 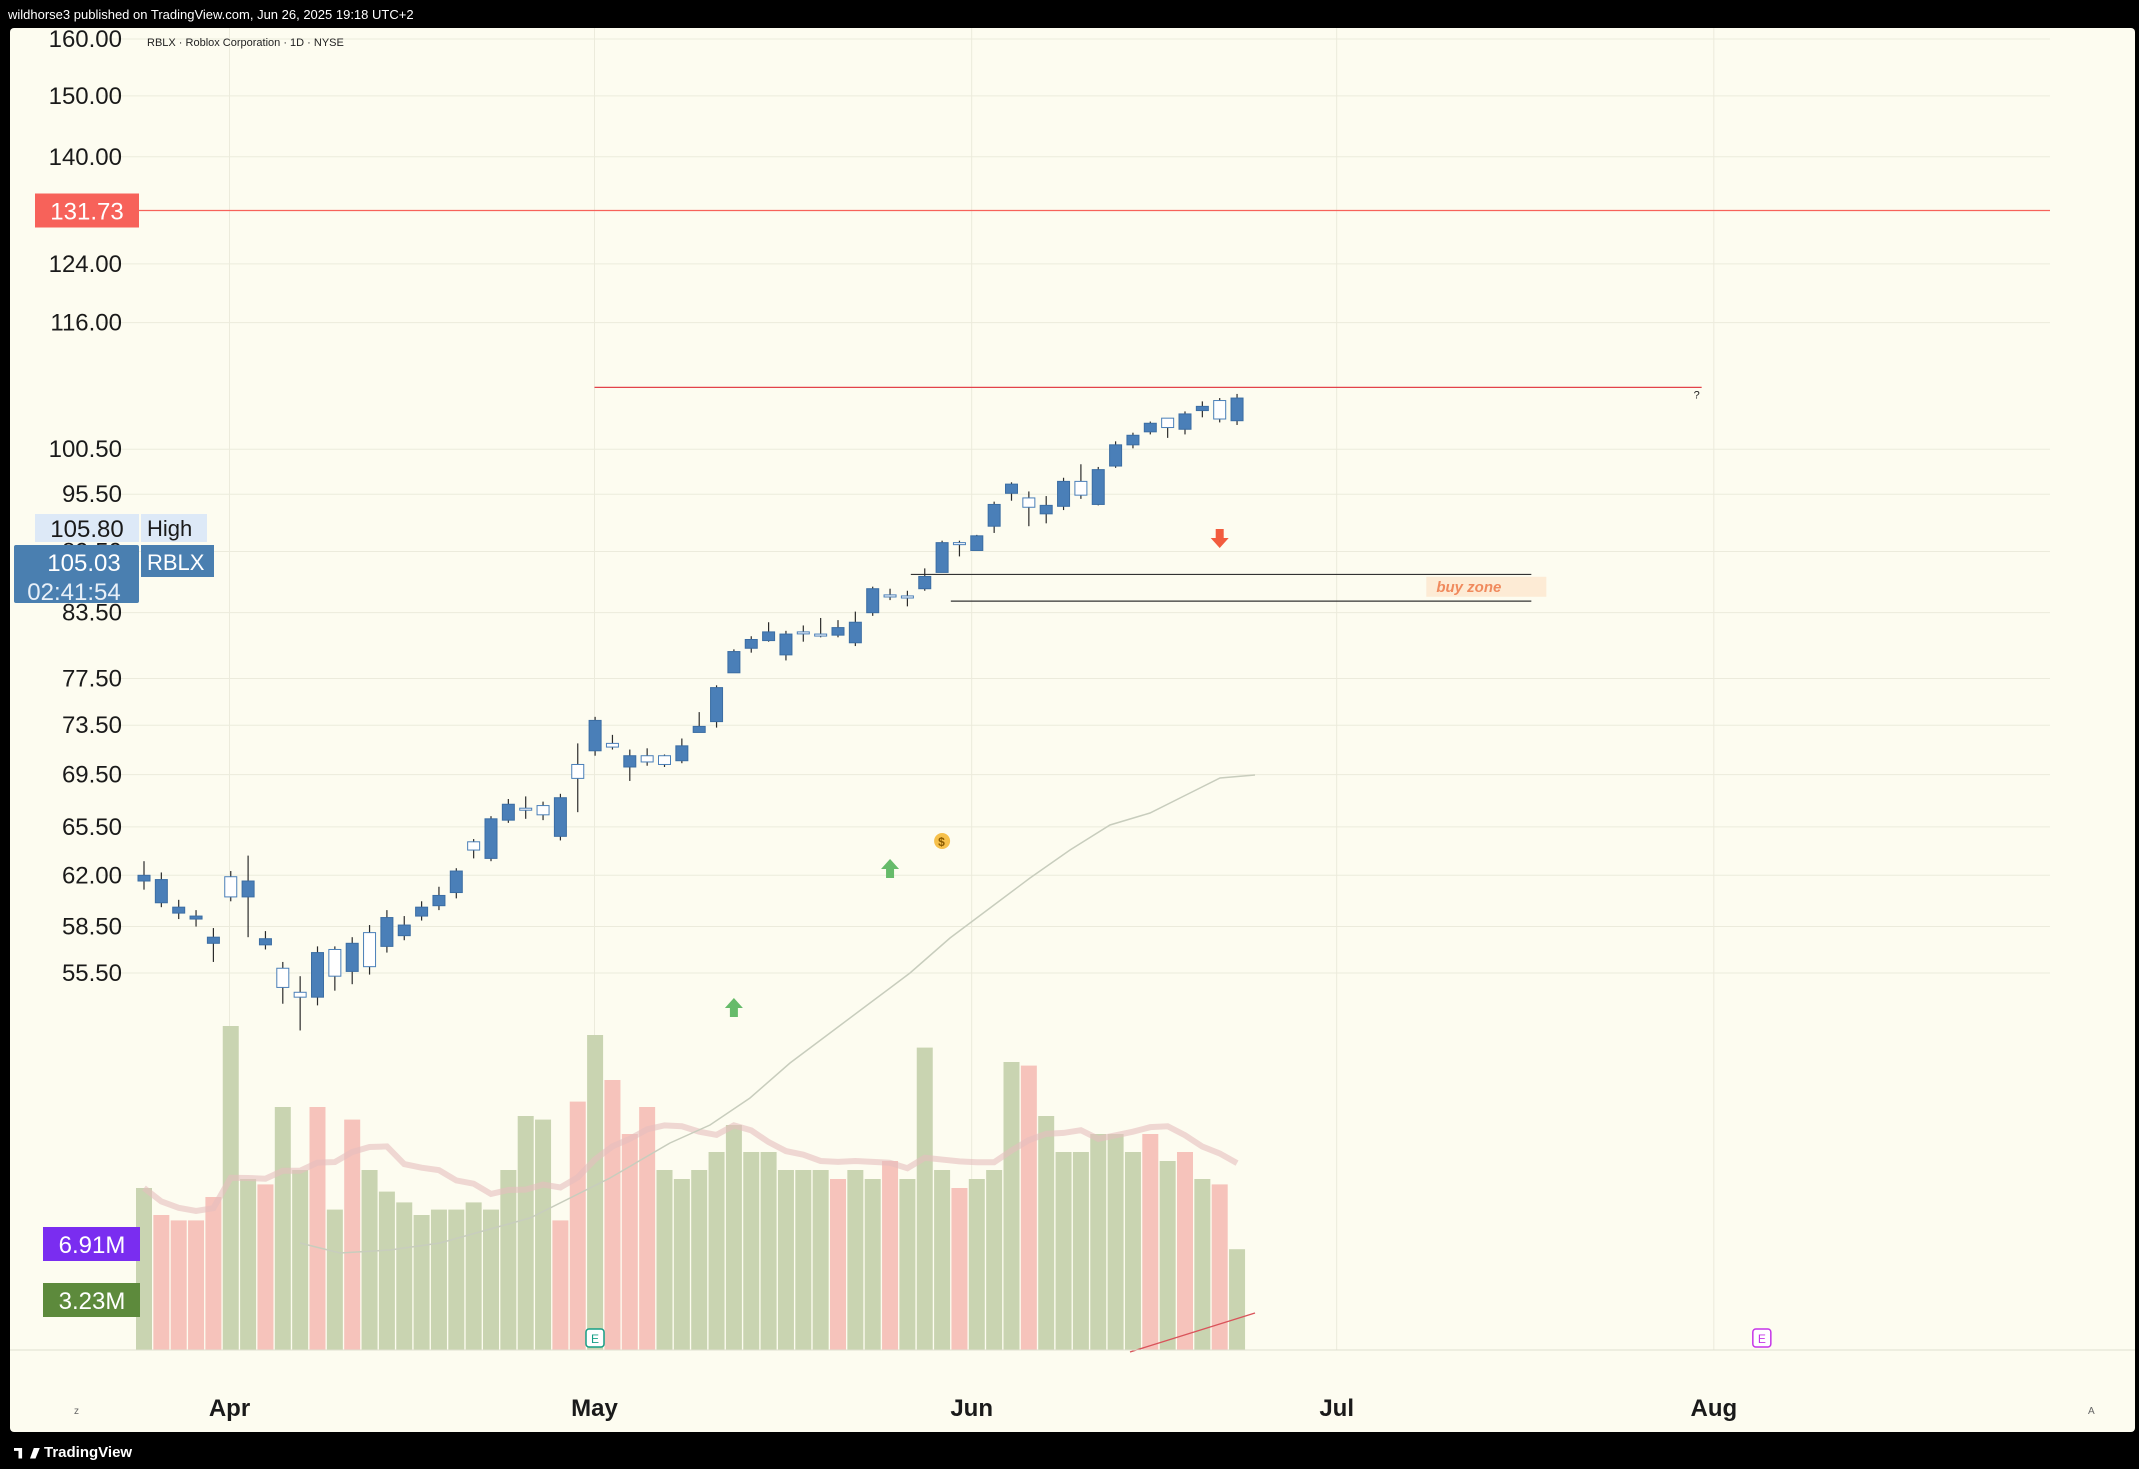 I want to click on tradingview-logo: TradingView, so click(x=73, y=1452).